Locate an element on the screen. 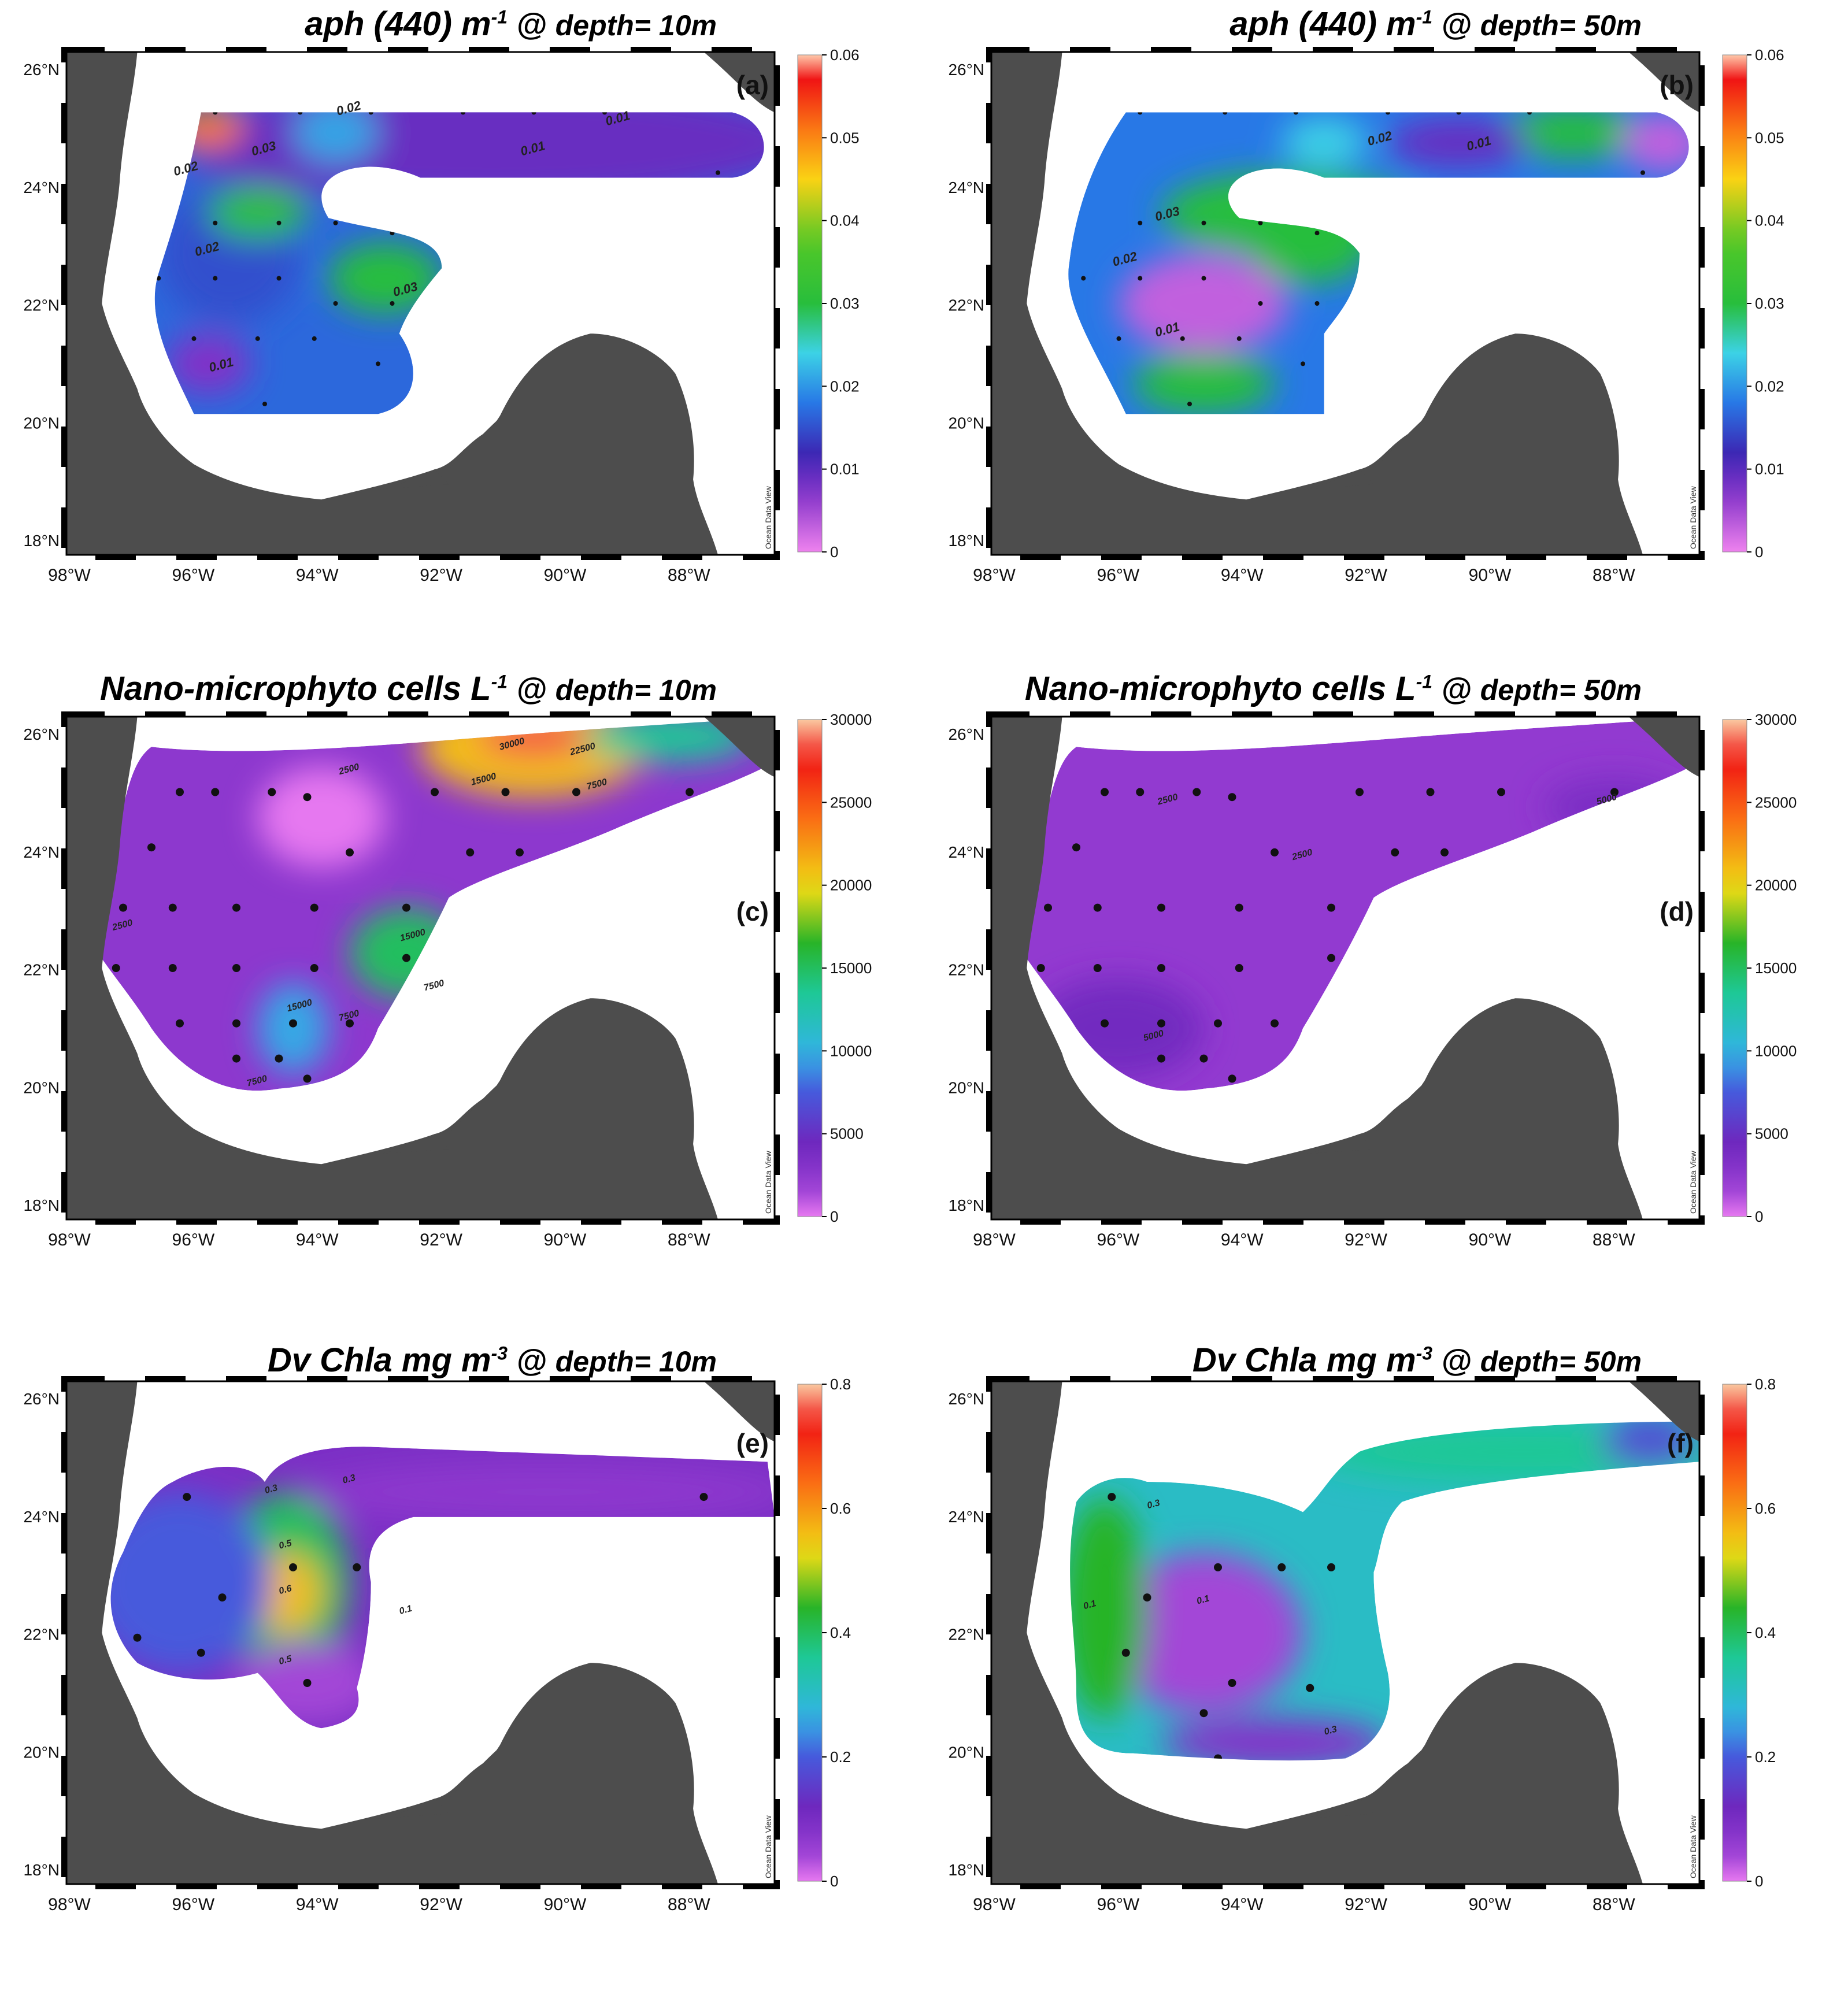 Image resolution: width=1848 pixels, height=1991 pixels. colorbar-tick-label: 0.06 is located at coordinates (845, 55).